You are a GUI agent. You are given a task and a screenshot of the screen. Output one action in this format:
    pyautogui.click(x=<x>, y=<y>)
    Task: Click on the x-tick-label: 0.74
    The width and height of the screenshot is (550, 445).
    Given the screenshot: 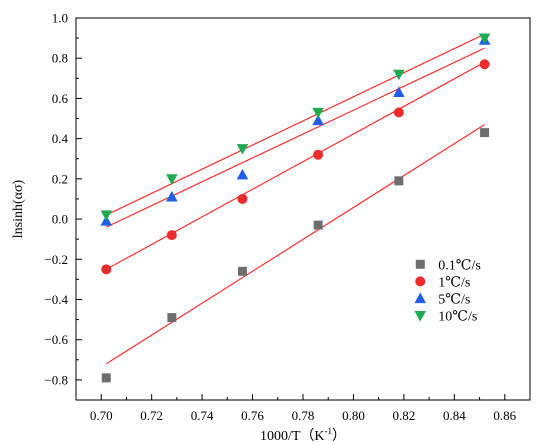 What is the action you would take?
    pyautogui.click(x=202, y=415)
    